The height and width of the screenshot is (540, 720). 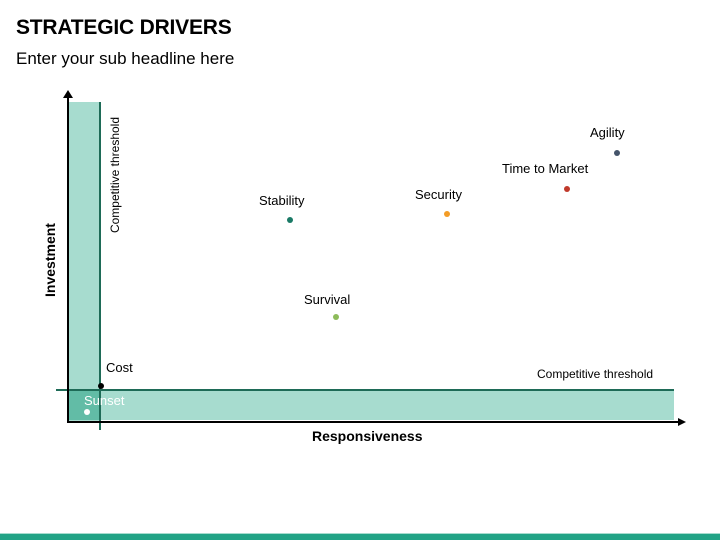 I want to click on point-survival, so click(x=336, y=317).